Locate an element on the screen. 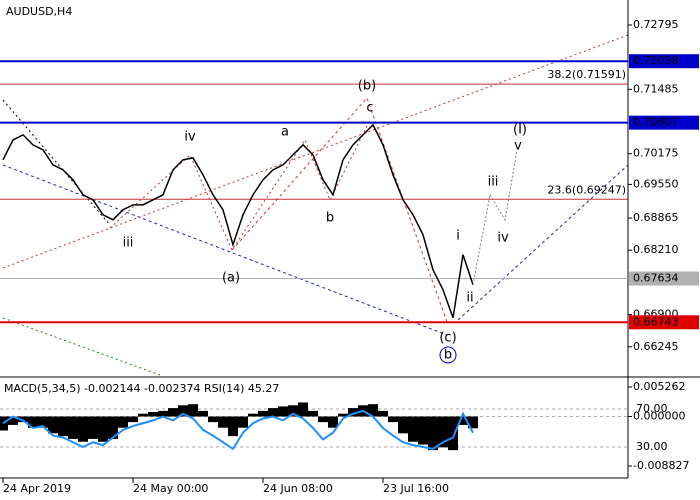  wave-label: (I) is located at coordinates (520, 130).